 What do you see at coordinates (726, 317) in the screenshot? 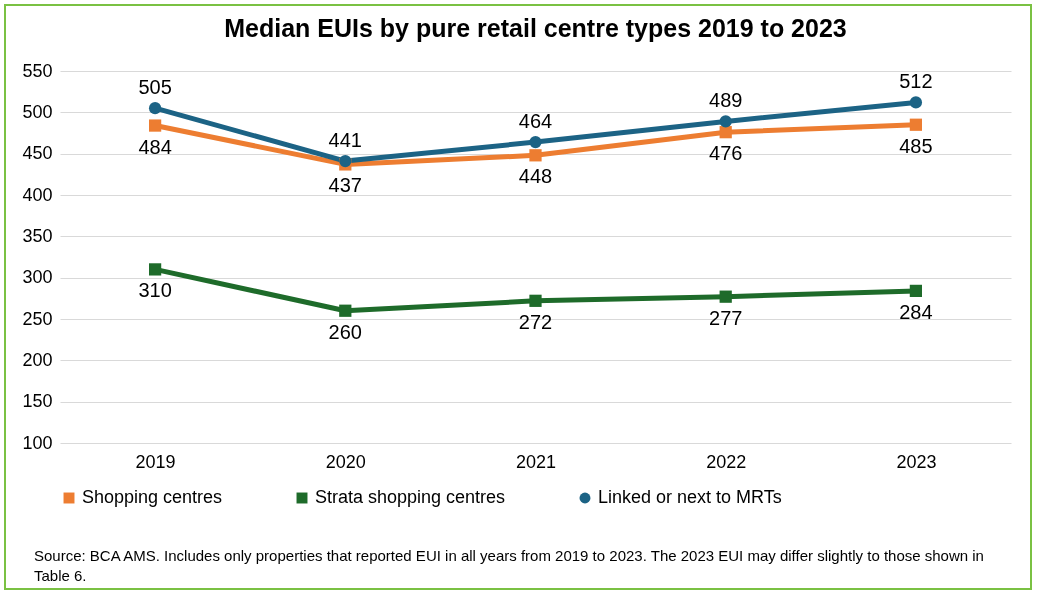
I see `data-label: 277` at bounding box center [726, 317].